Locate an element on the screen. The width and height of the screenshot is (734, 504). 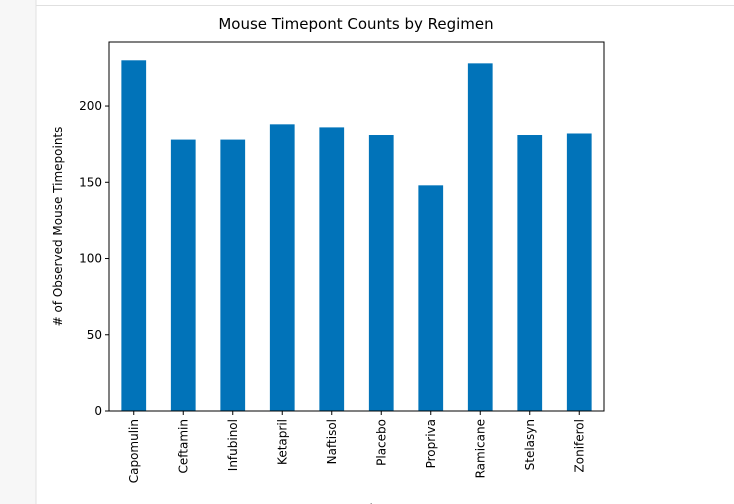
x-tick-label: Capomulin is located at coordinates (134, 451).